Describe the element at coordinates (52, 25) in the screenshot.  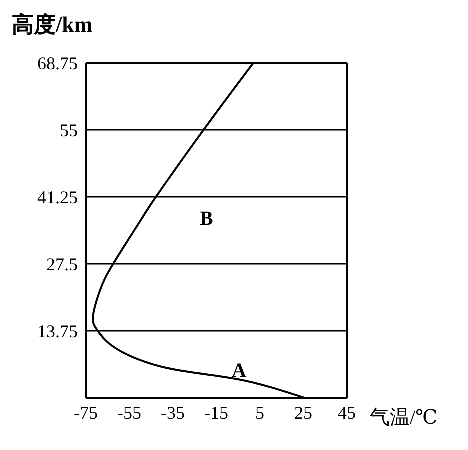
I see `y-axis-title: 高度/km` at that location.